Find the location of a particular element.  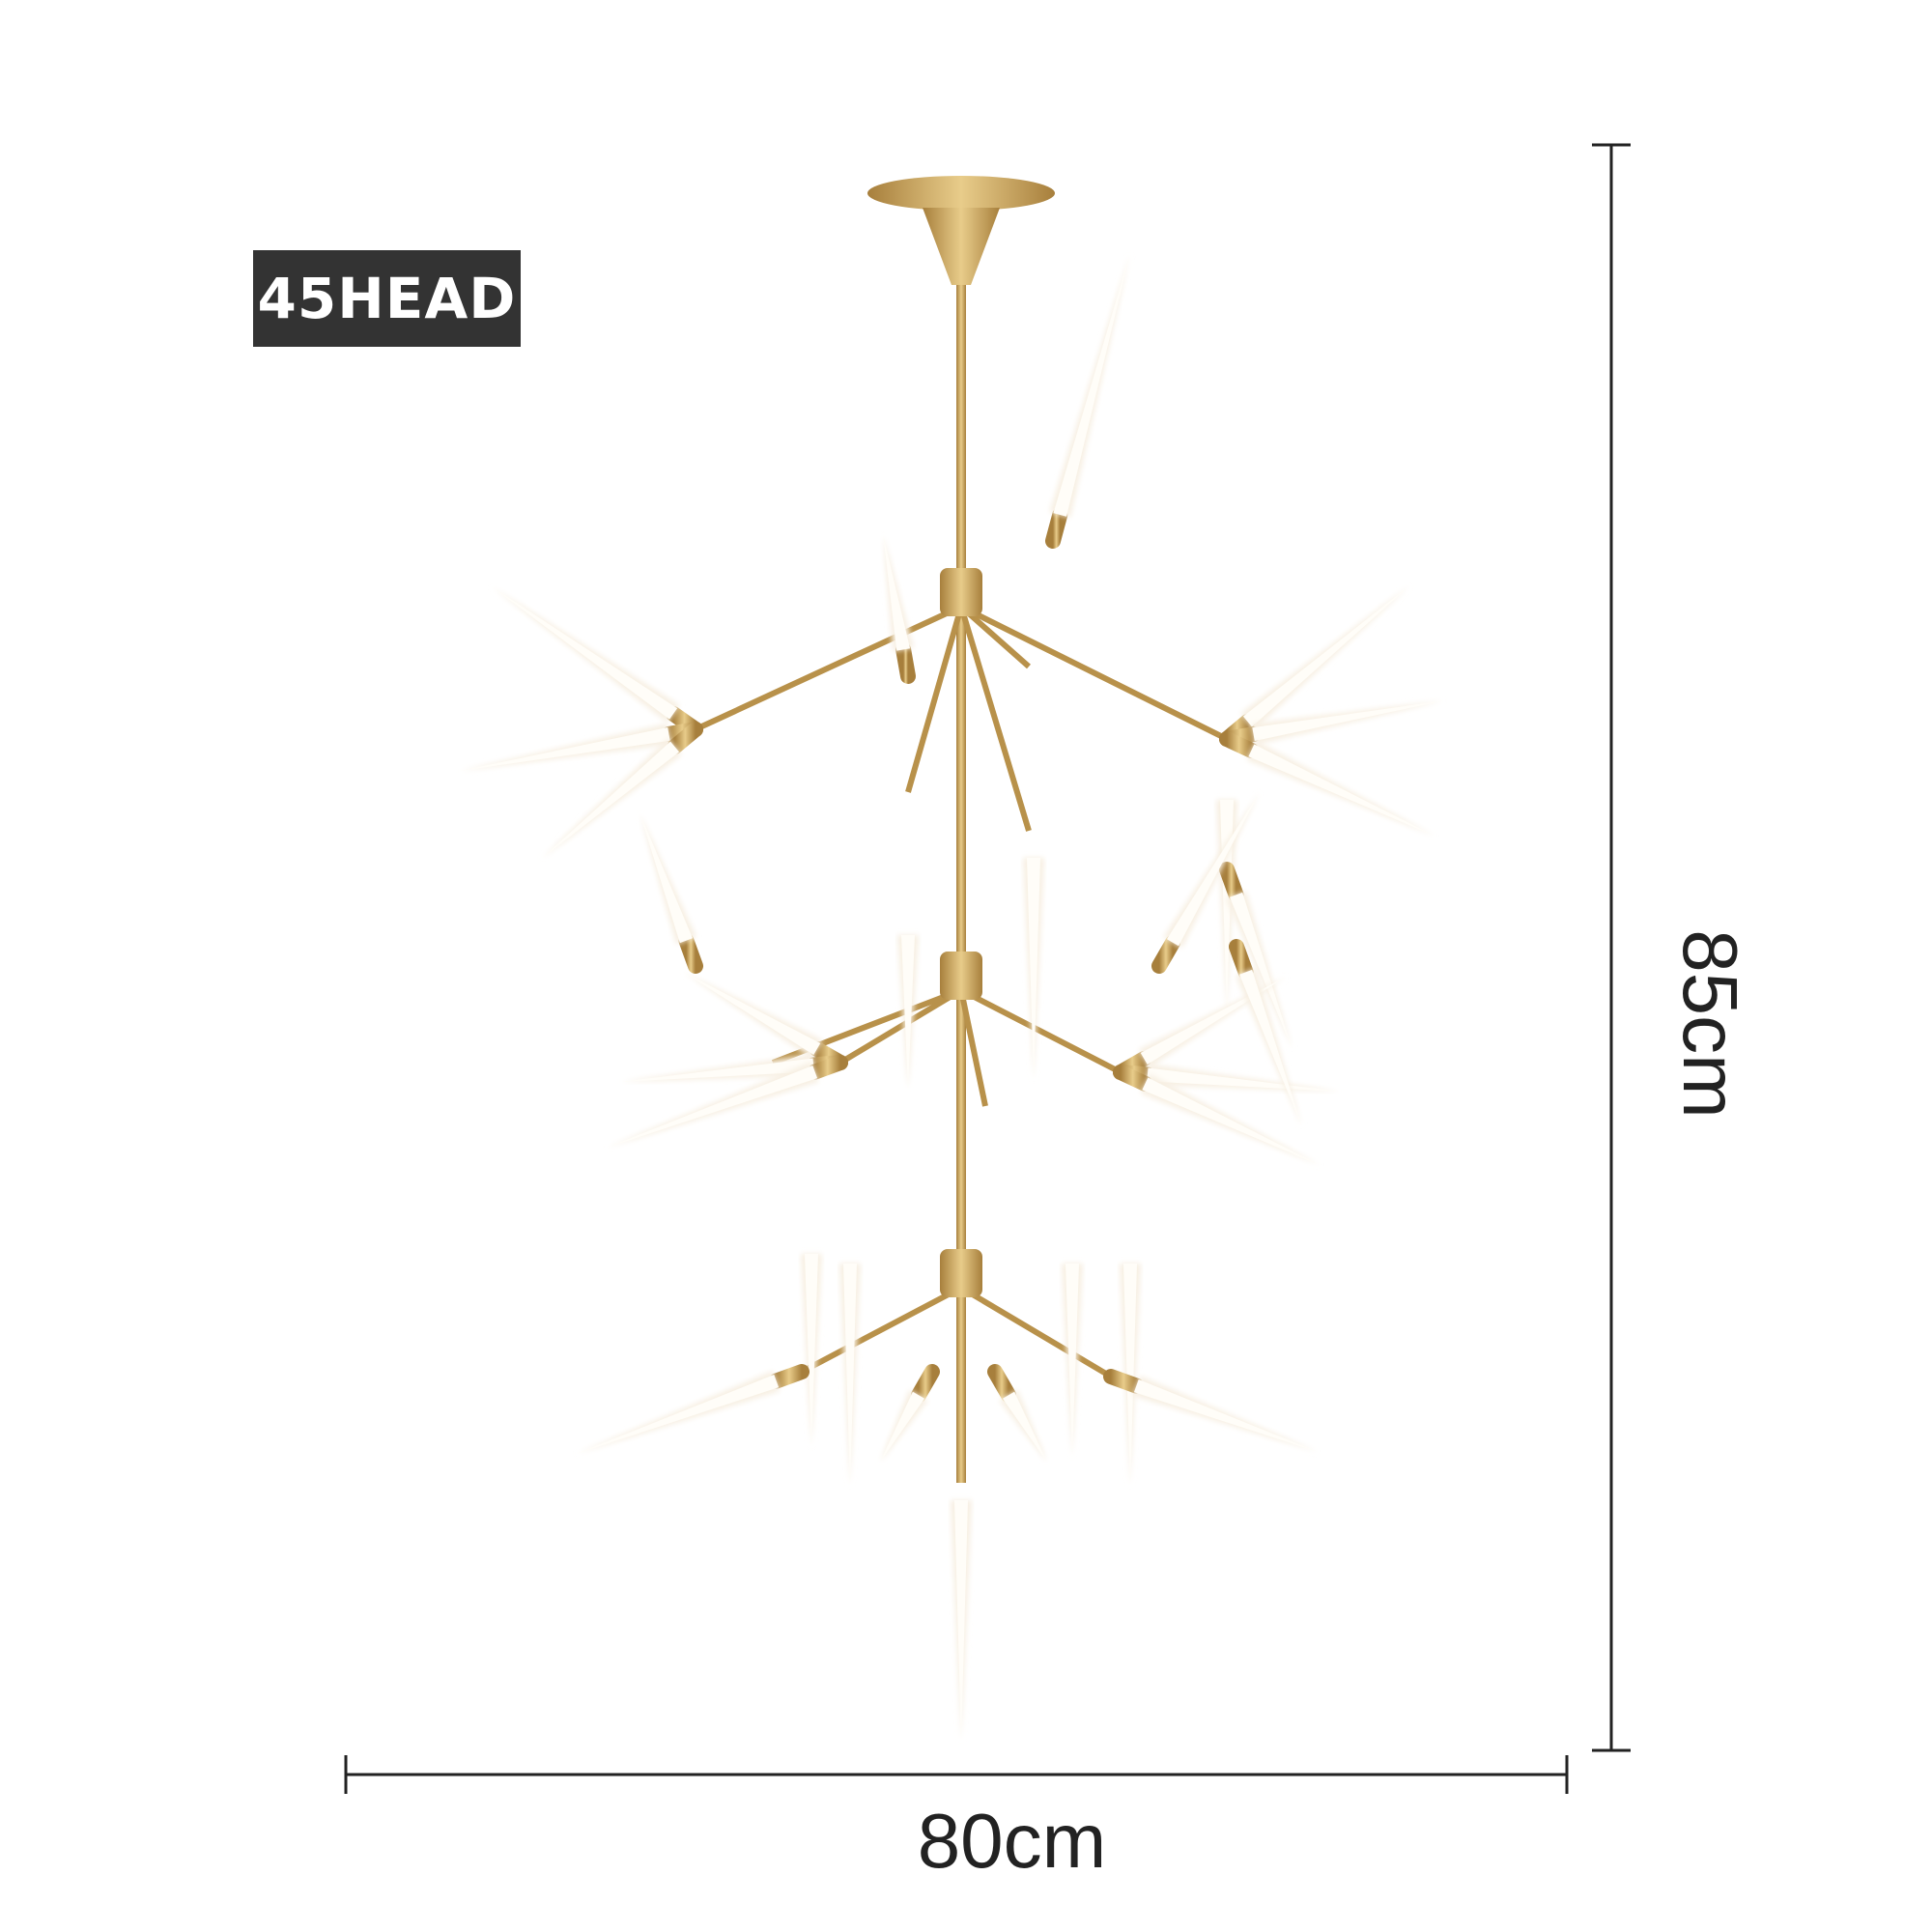

height-label: 85cm is located at coordinates (1710, 1024).